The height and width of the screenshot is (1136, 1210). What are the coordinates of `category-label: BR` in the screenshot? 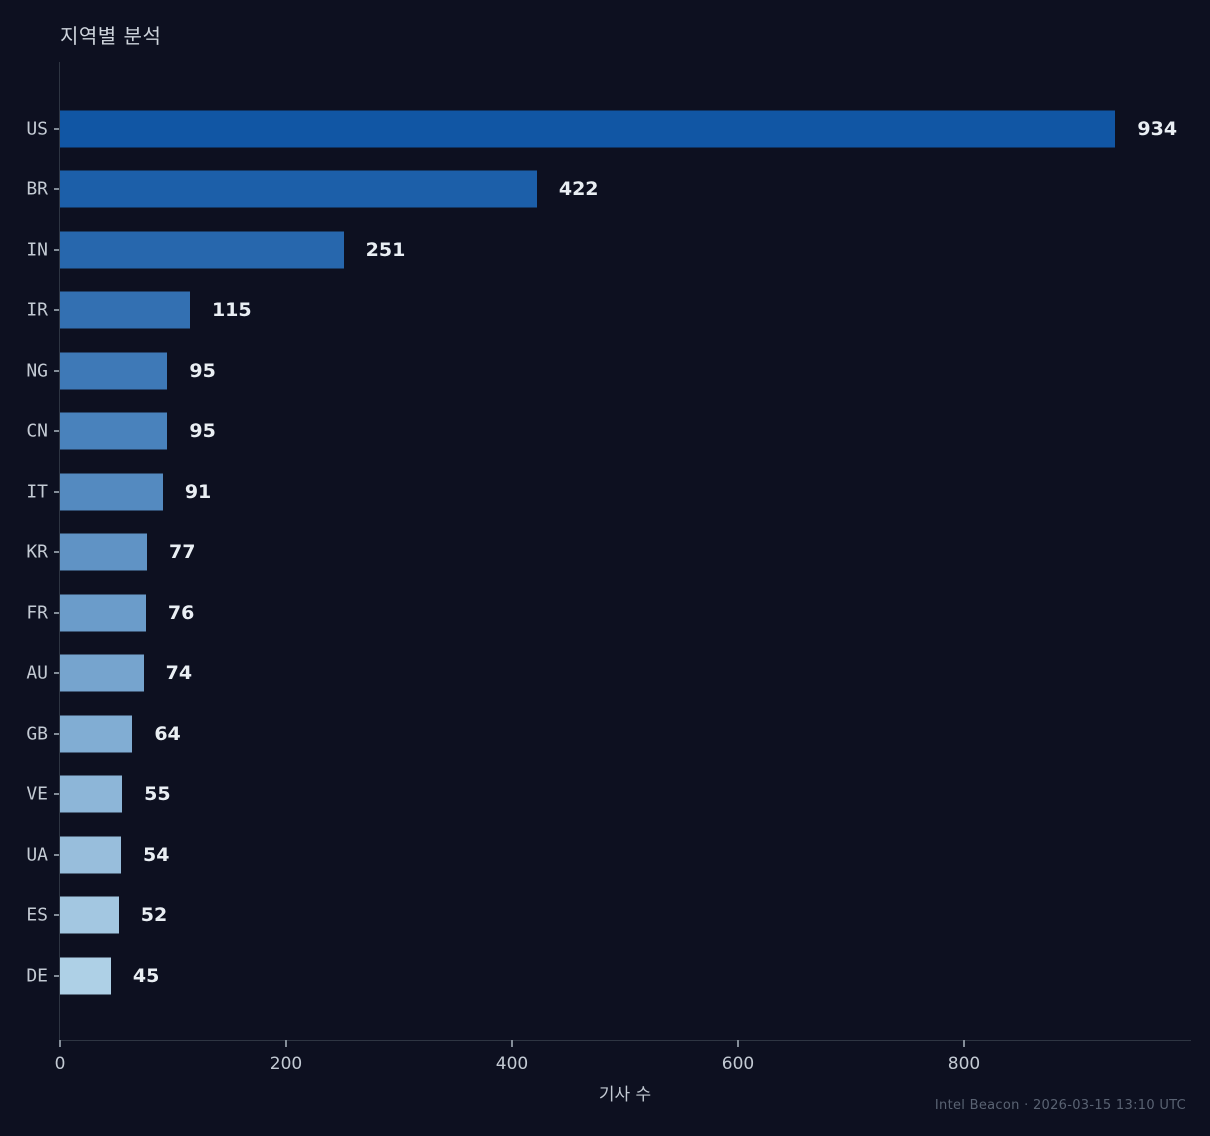 It's located at (37, 189).